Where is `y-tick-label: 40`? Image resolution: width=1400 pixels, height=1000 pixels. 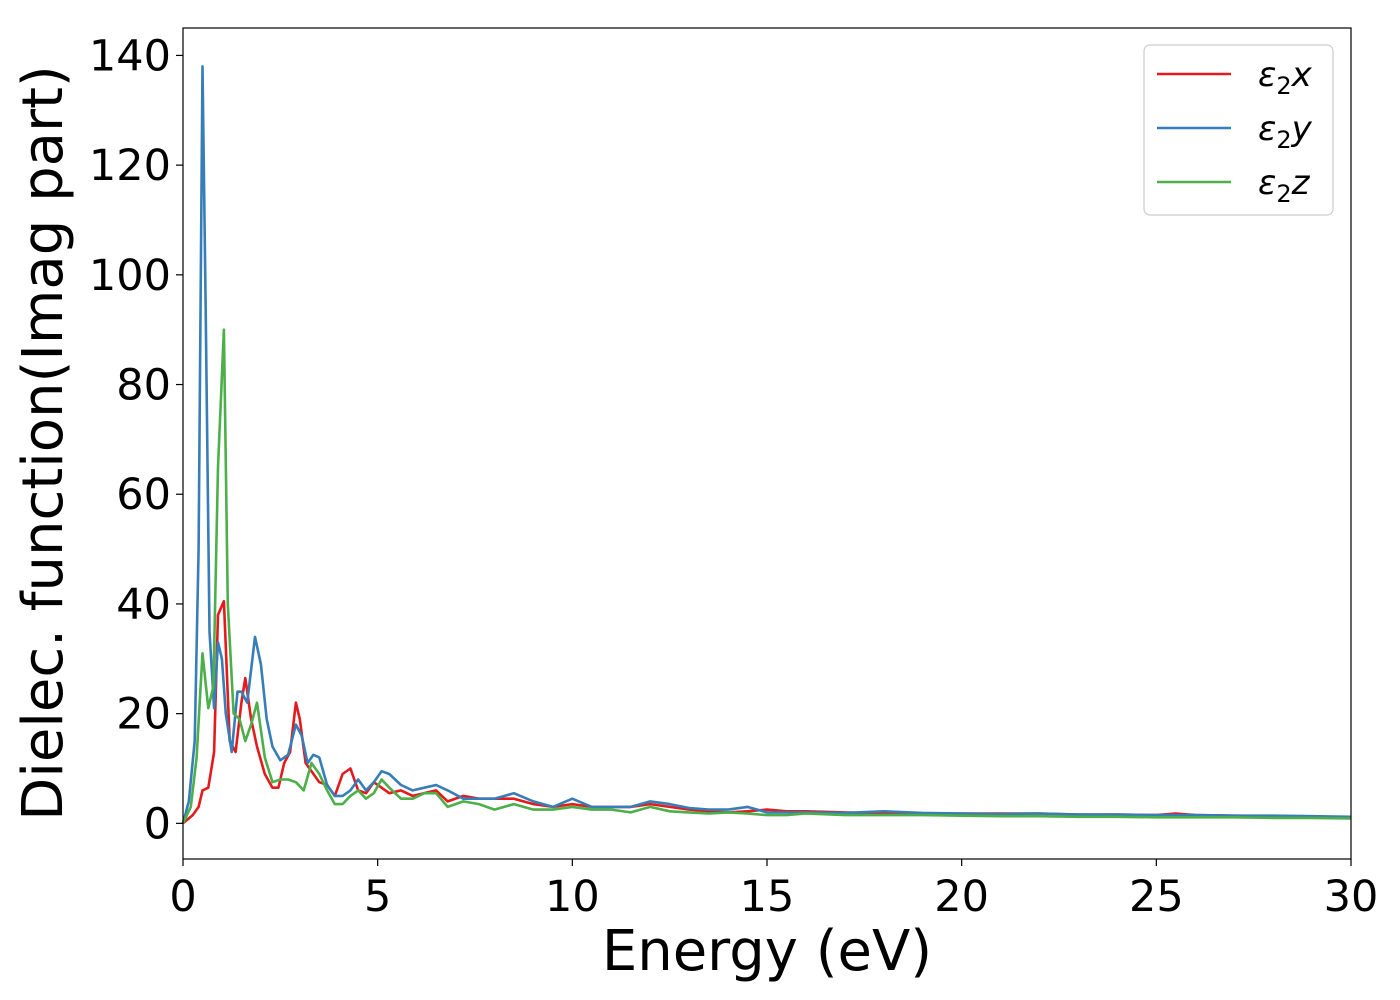 y-tick-label: 40 is located at coordinates (143, 605).